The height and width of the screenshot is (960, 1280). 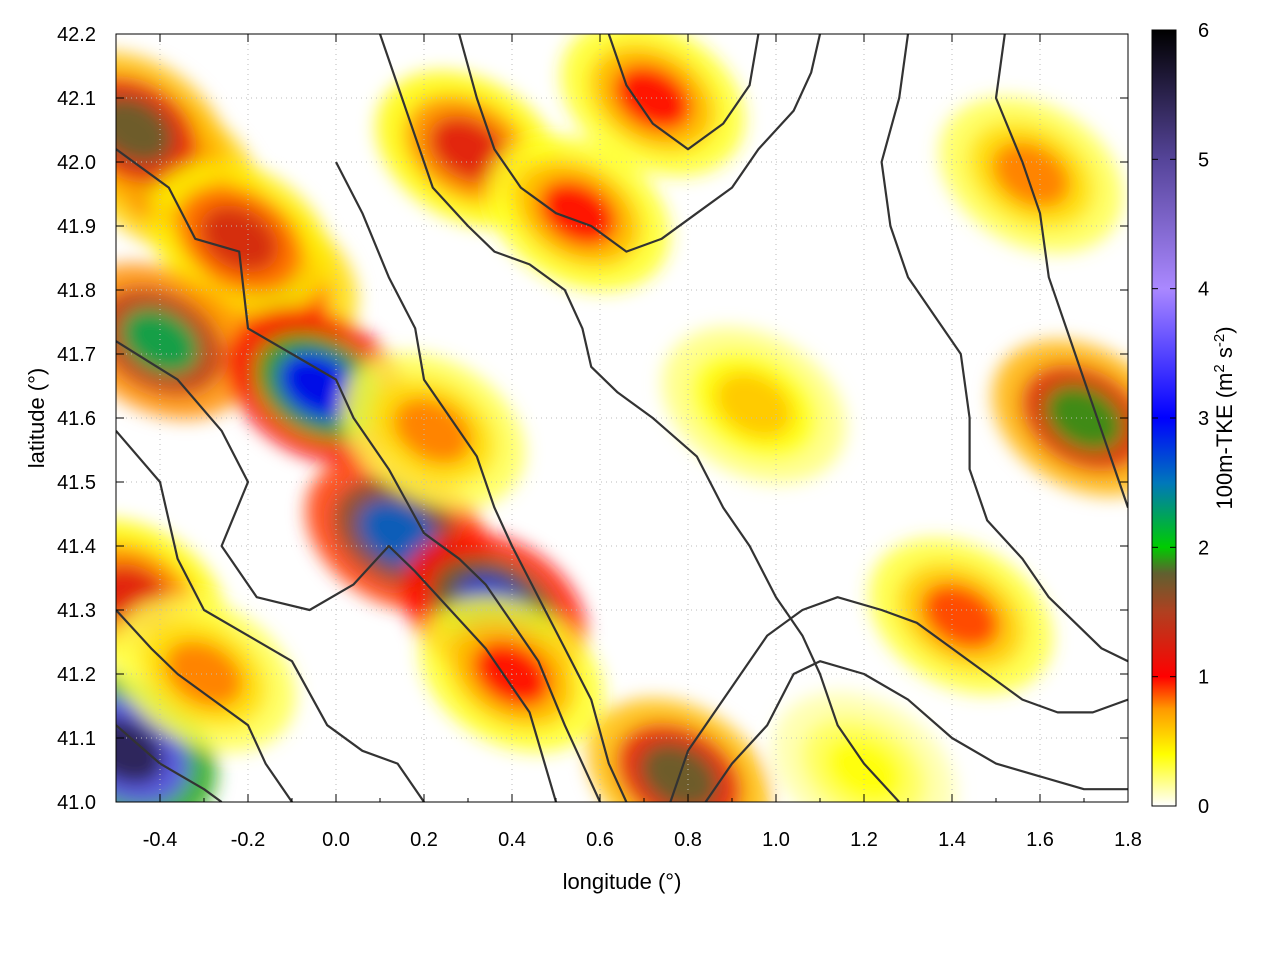 What do you see at coordinates (248, 840) in the screenshot?
I see `x-tick-label: -0.2` at bounding box center [248, 840].